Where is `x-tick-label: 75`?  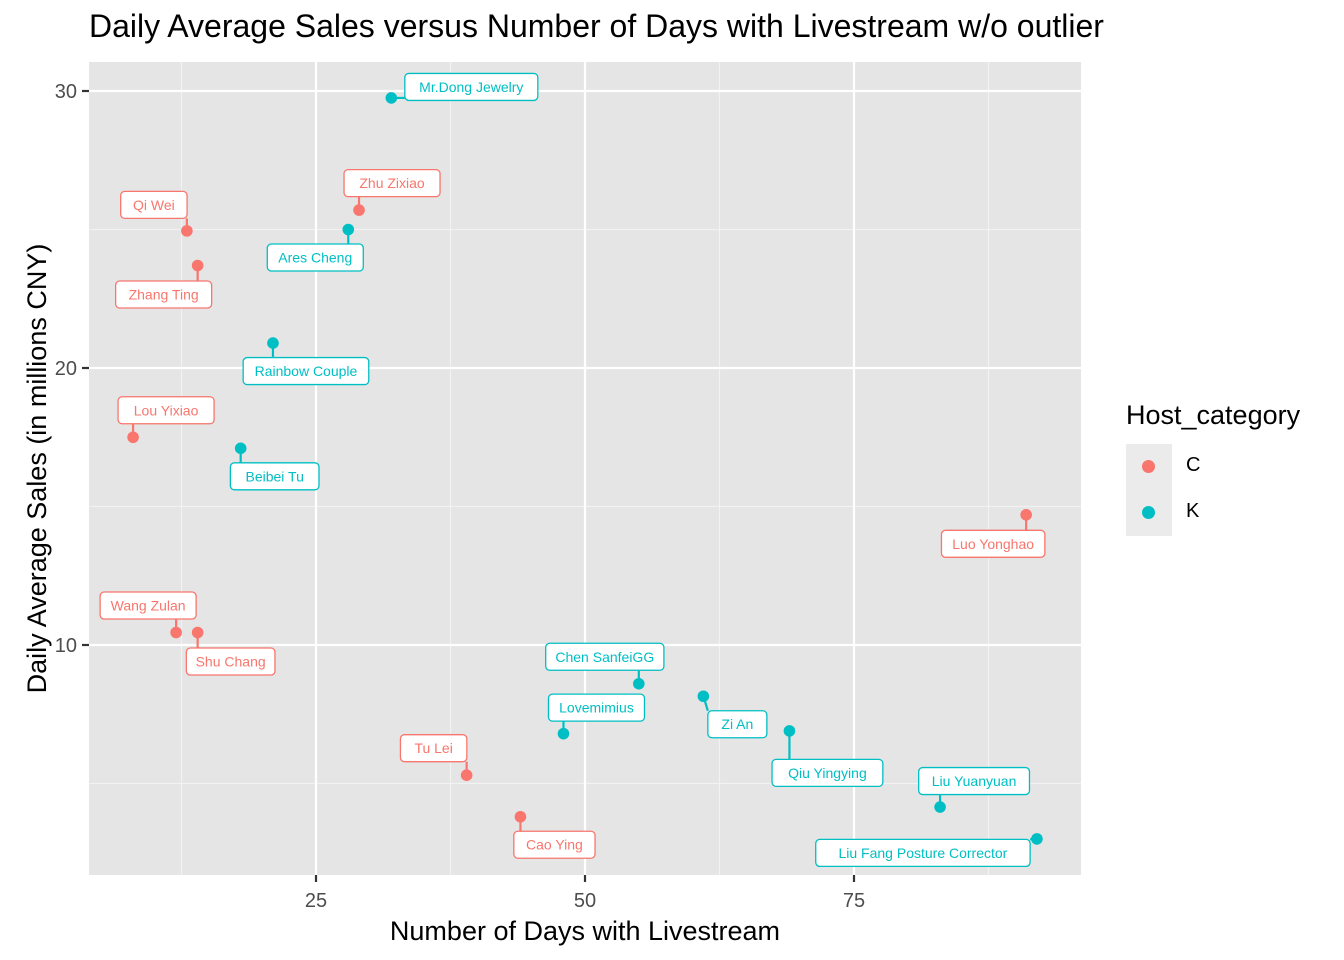
x-tick-label: 75 is located at coordinates (854, 901).